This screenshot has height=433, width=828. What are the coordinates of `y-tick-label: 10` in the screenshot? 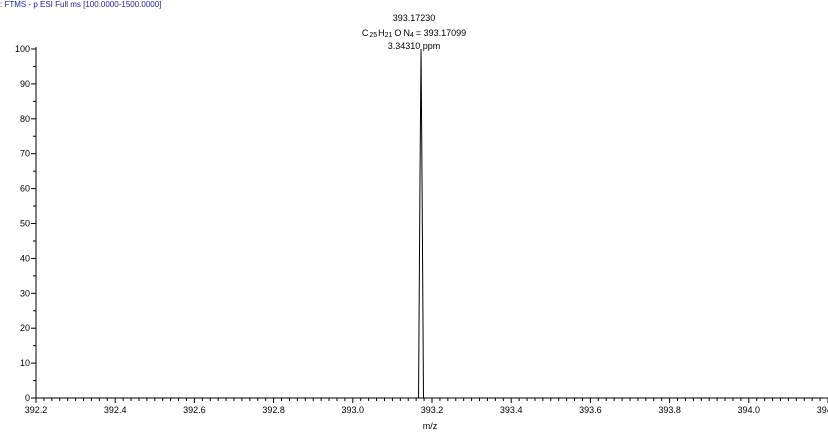 It's located at (25, 363).